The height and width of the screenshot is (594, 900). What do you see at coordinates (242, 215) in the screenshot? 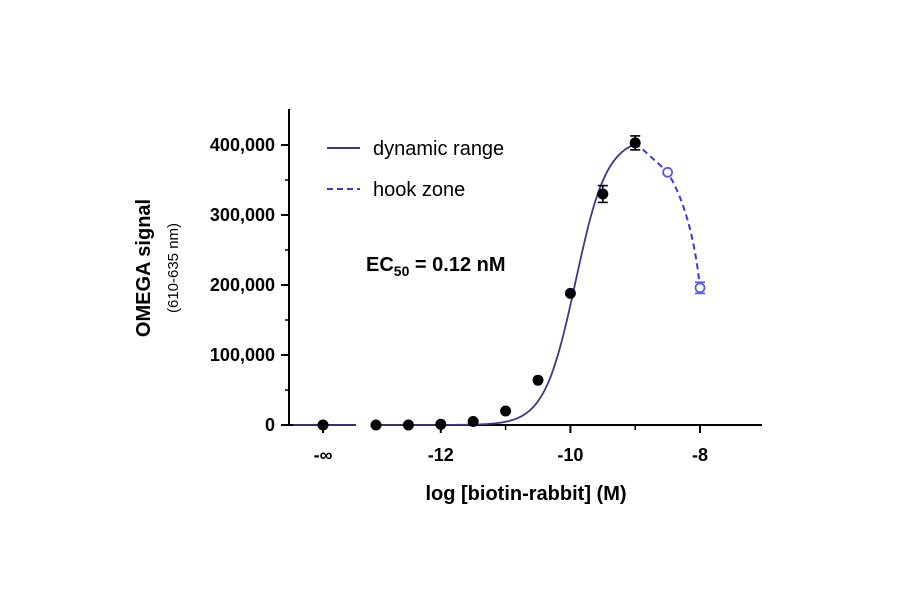
I see `y-tick-label: 300,000` at bounding box center [242, 215].